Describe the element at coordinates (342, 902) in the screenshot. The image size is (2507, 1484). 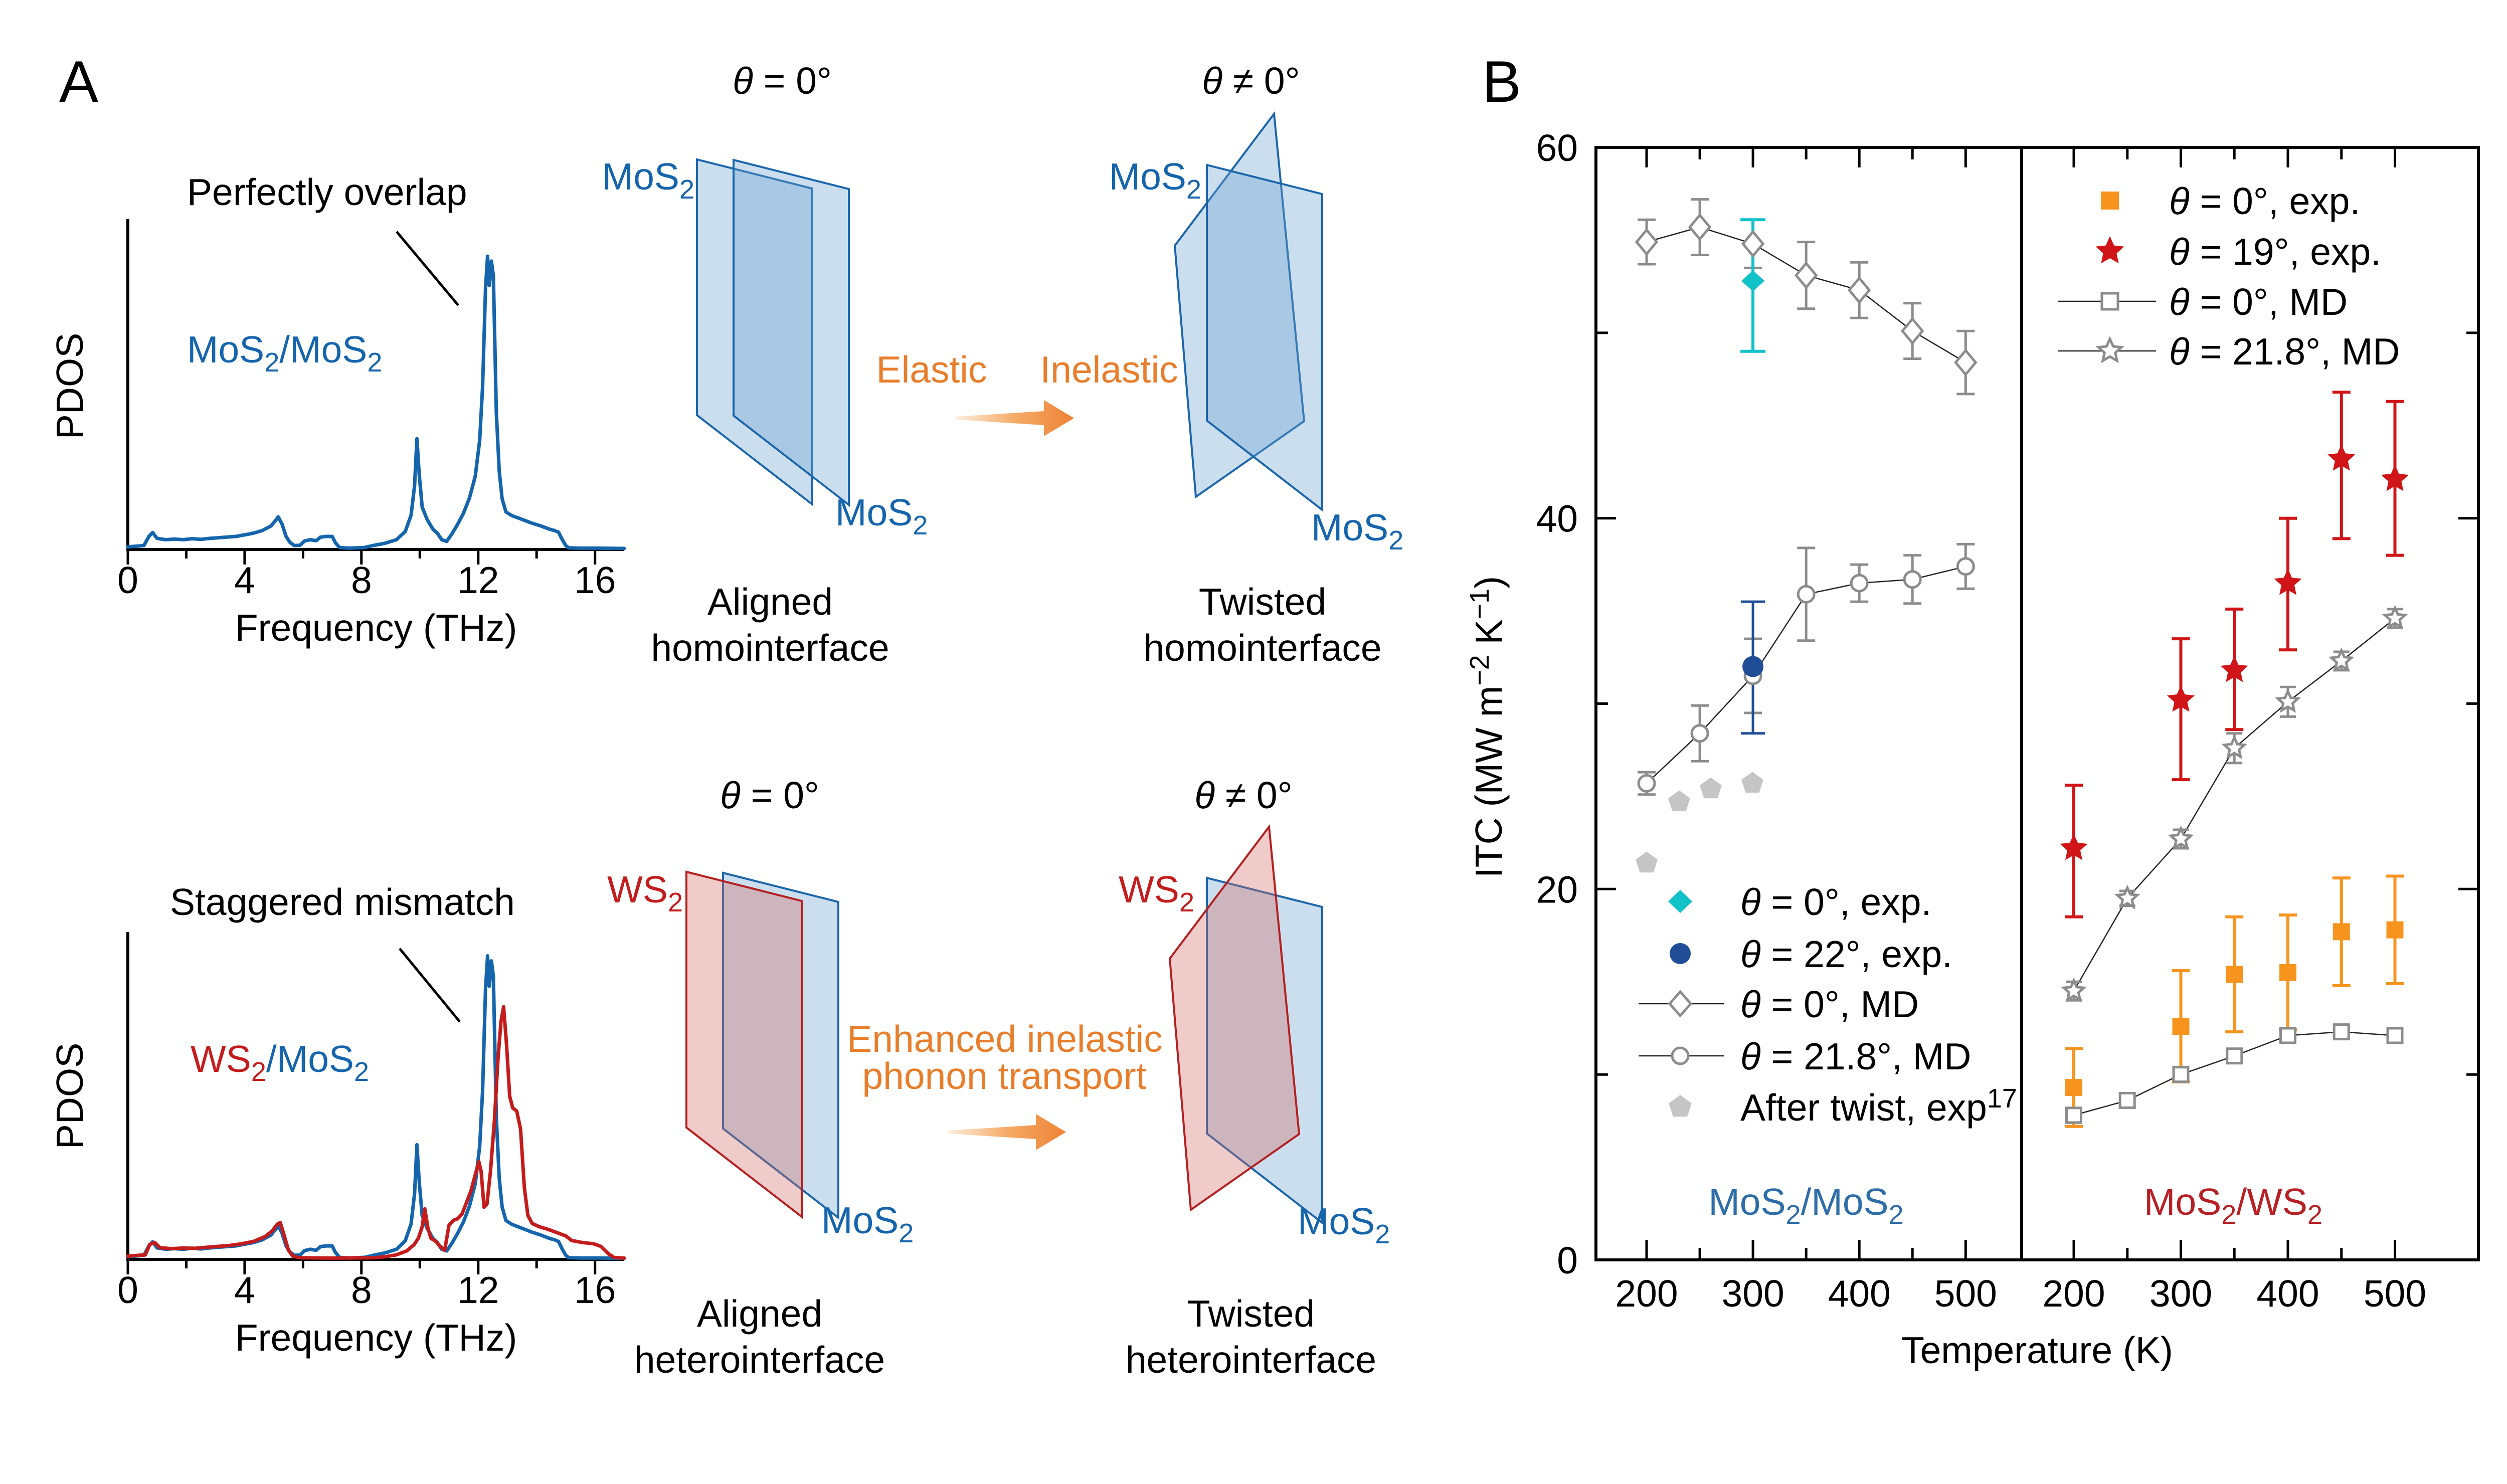
I see `svg-text: Staggered mismatch` at that location.